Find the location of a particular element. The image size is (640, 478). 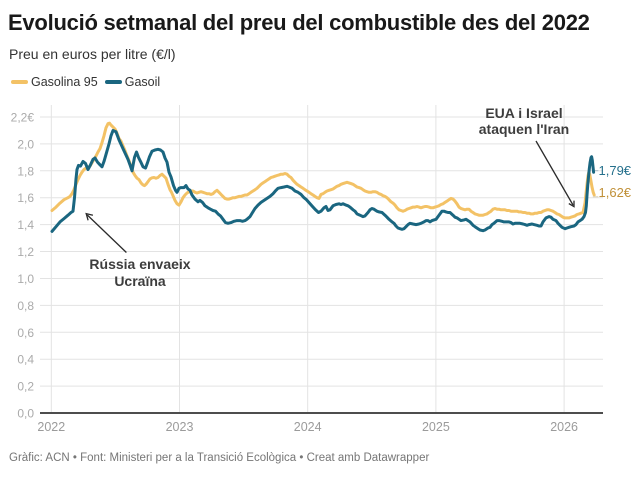

svg-text: 1,62€ is located at coordinates (615, 192).